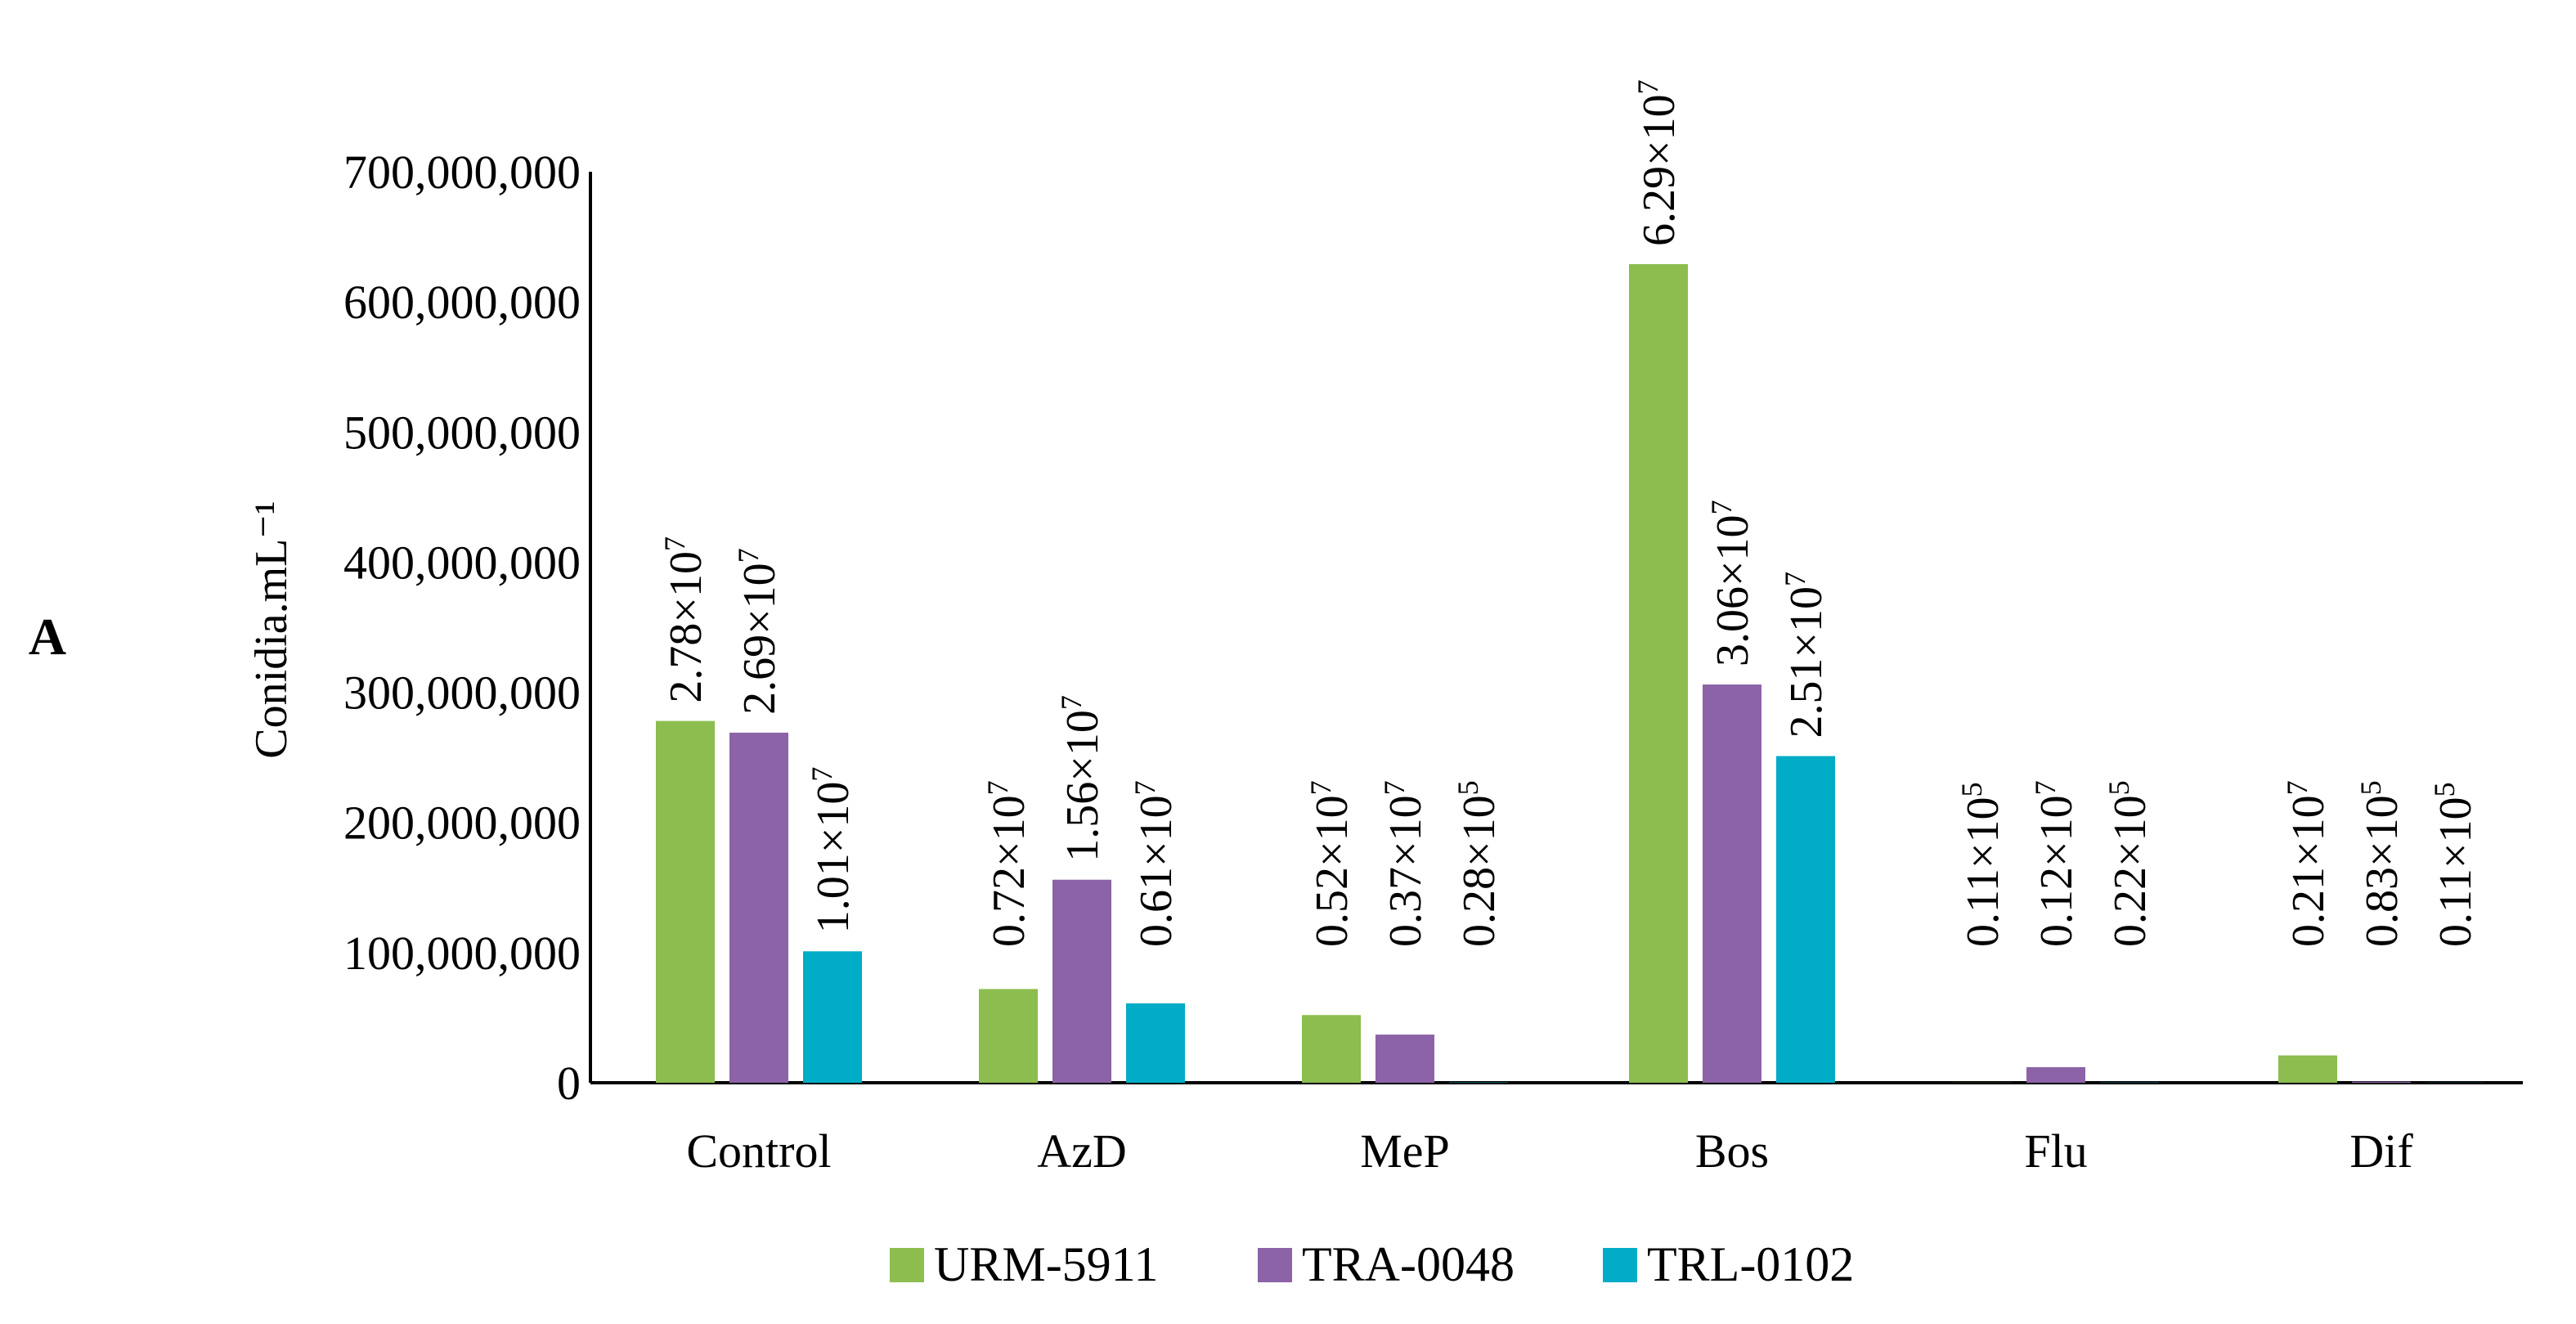 This screenshot has width=2576, height=1324. What do you see at coordinates (1081, 981) in the screenshot?
I see `bar-tra-0048-azd` at bounding box center [1081, 981].